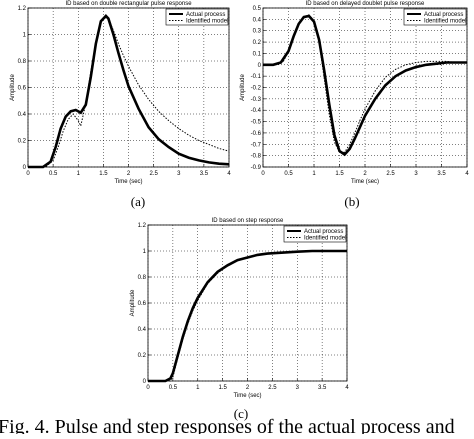 This screenshot has width=474, height=439. What do you see at coordinates (256, 145) in the screenshot?
I see `y-tick-label: -0.7` at bounding box center [256, 145].